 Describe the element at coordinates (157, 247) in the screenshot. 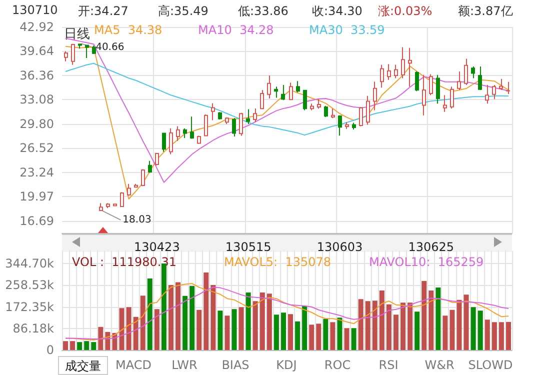

I see `x-tick-label: 130423` at that location.